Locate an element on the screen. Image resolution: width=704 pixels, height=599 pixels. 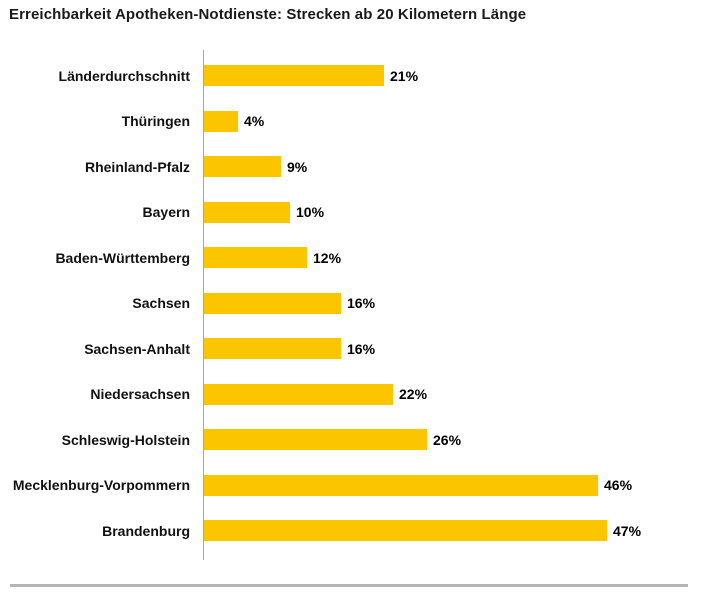
bar-row: Rheinland-Pfalz 9% is located at coordinates (352, 167).